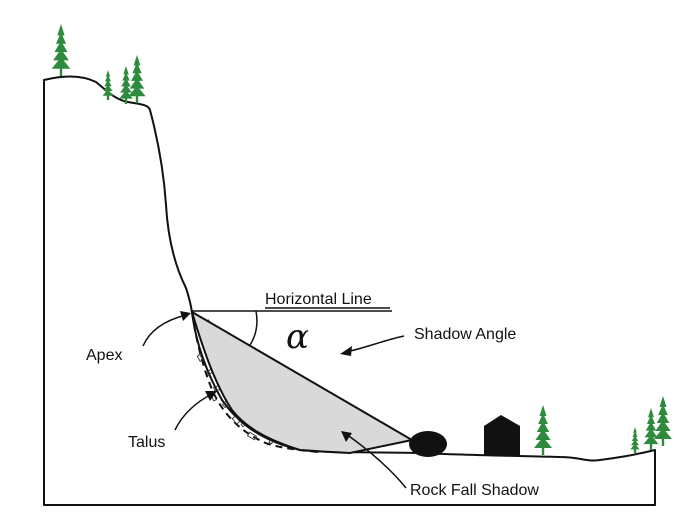 This screenshot has width=699, height=515. Describe the element at coordinates (346, 351) in the screenshot. I see `shadow-angle-arrowhead` at that location.